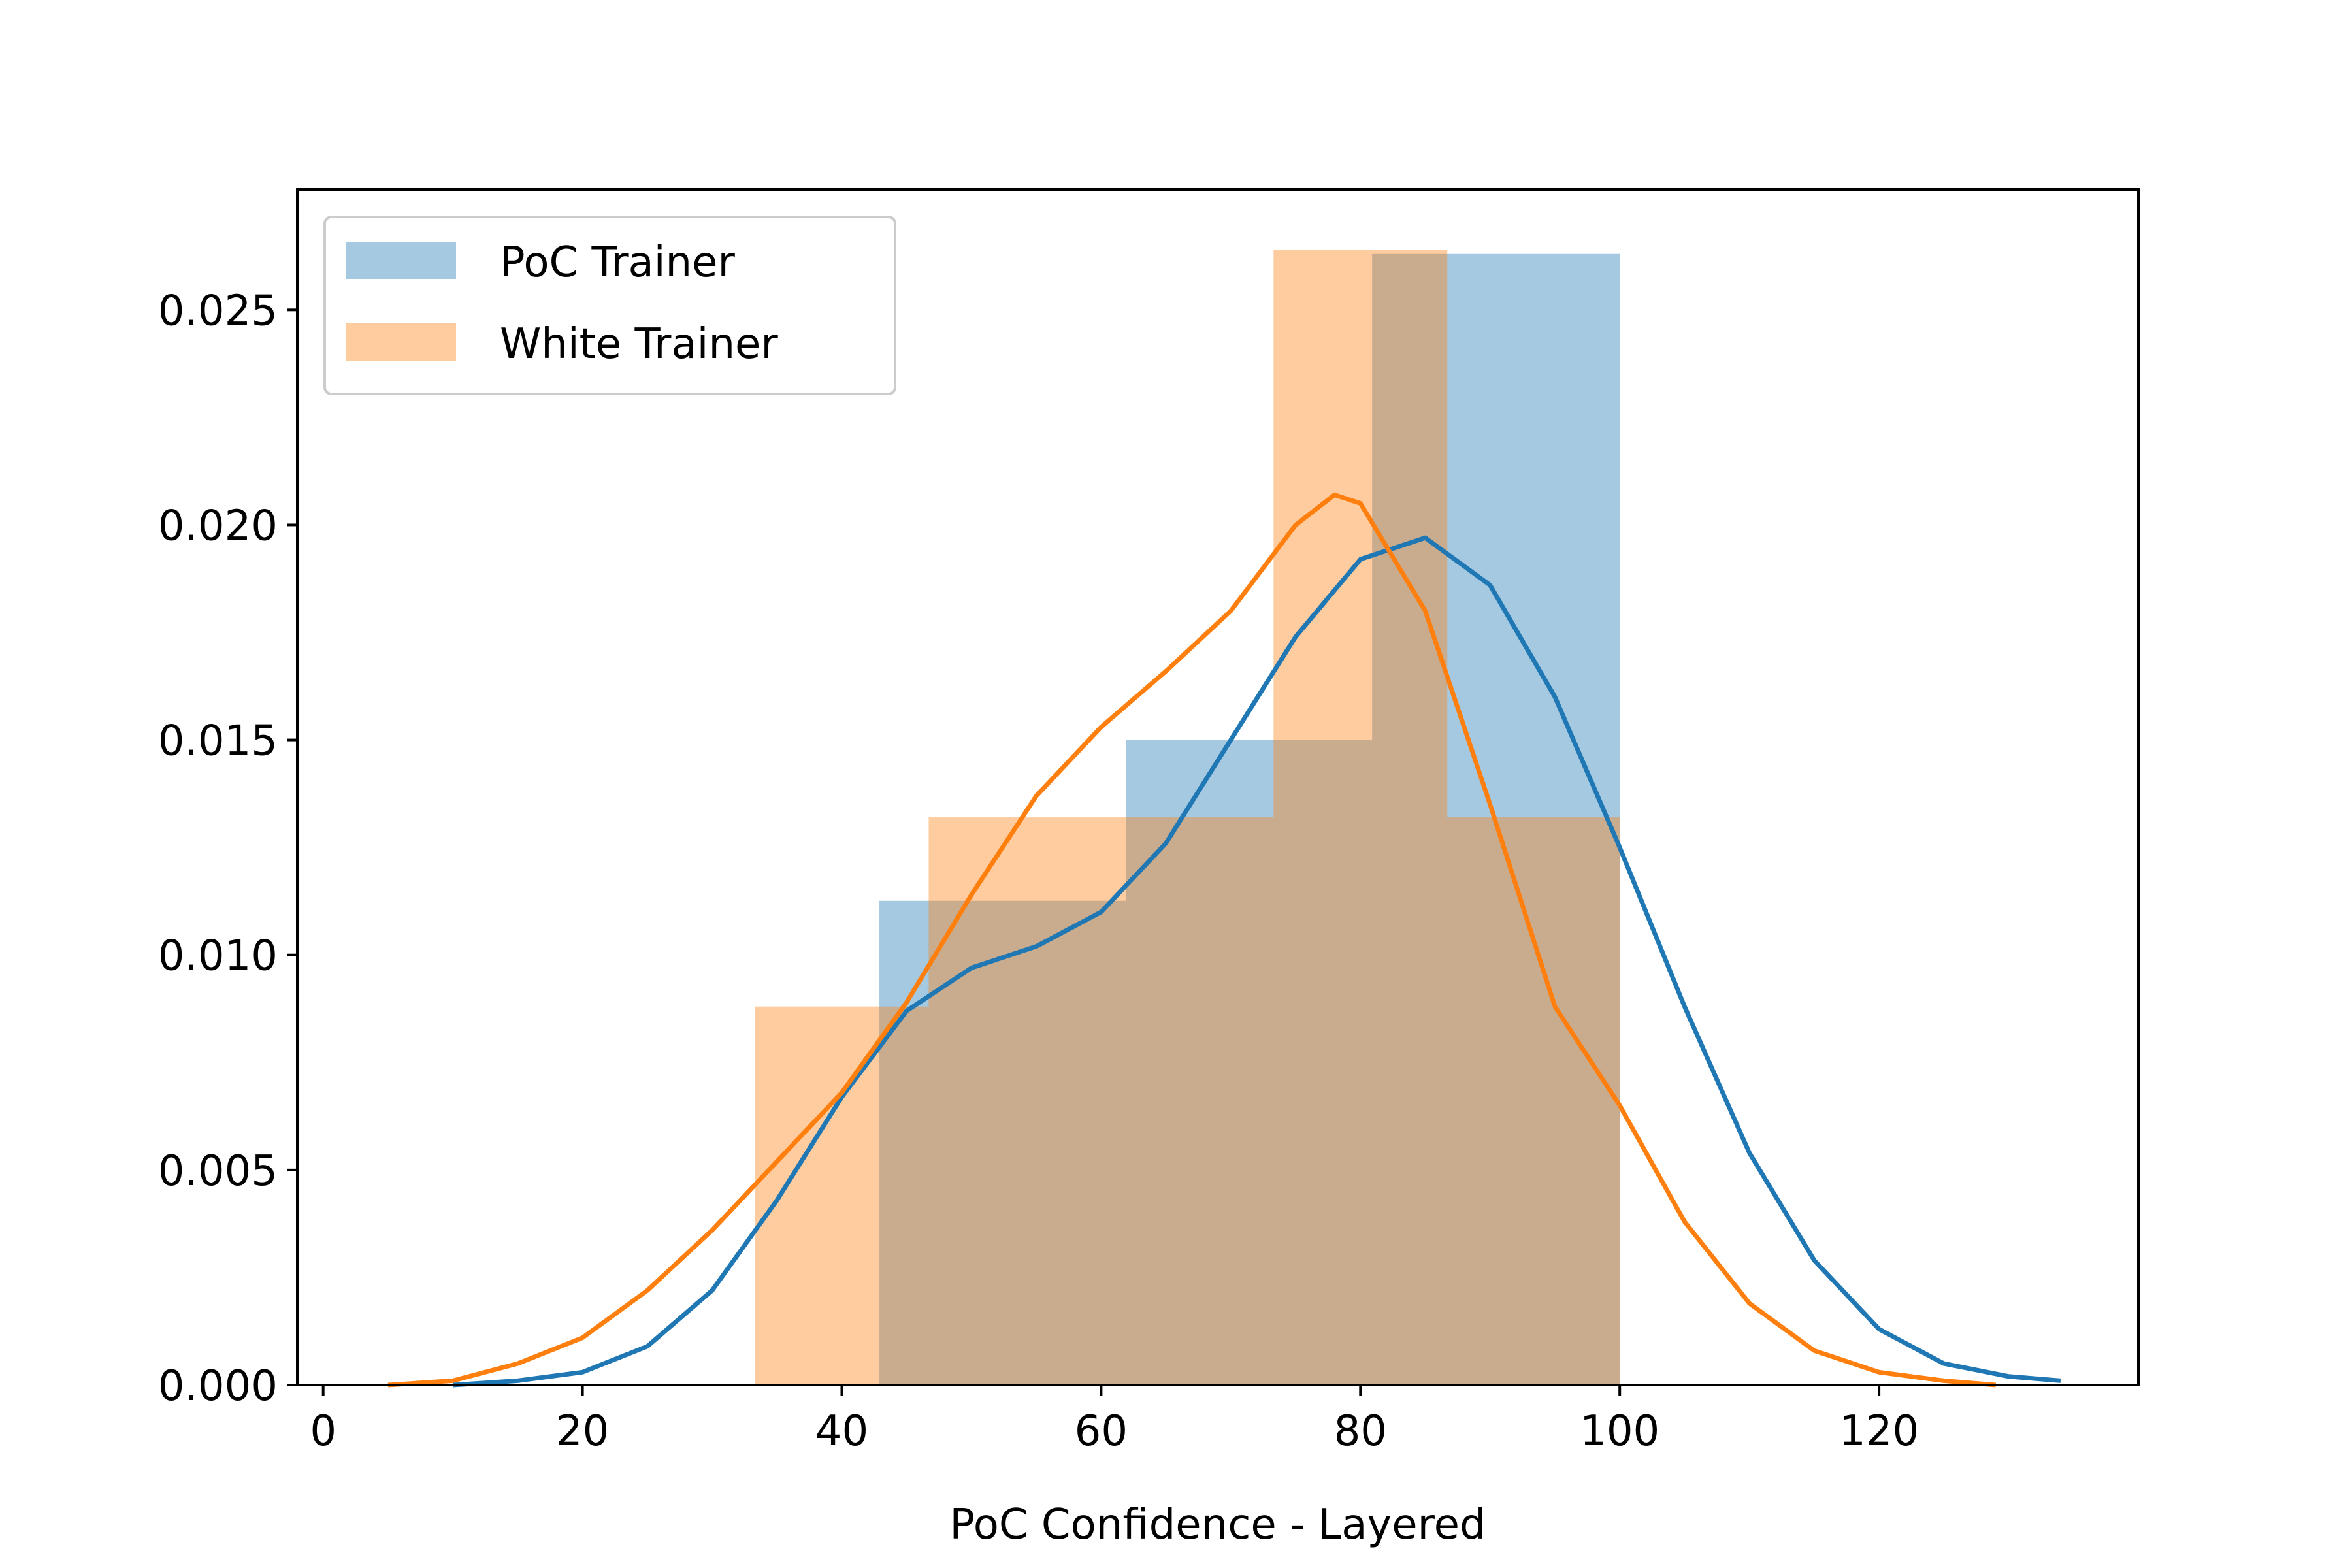 The width and height of the screenshot is (2352, 1568). What do you see at coordinates (218, 1386) in the screenshot?
I see `y-tick-label: 0.000` at bounding box center [218, 1386].